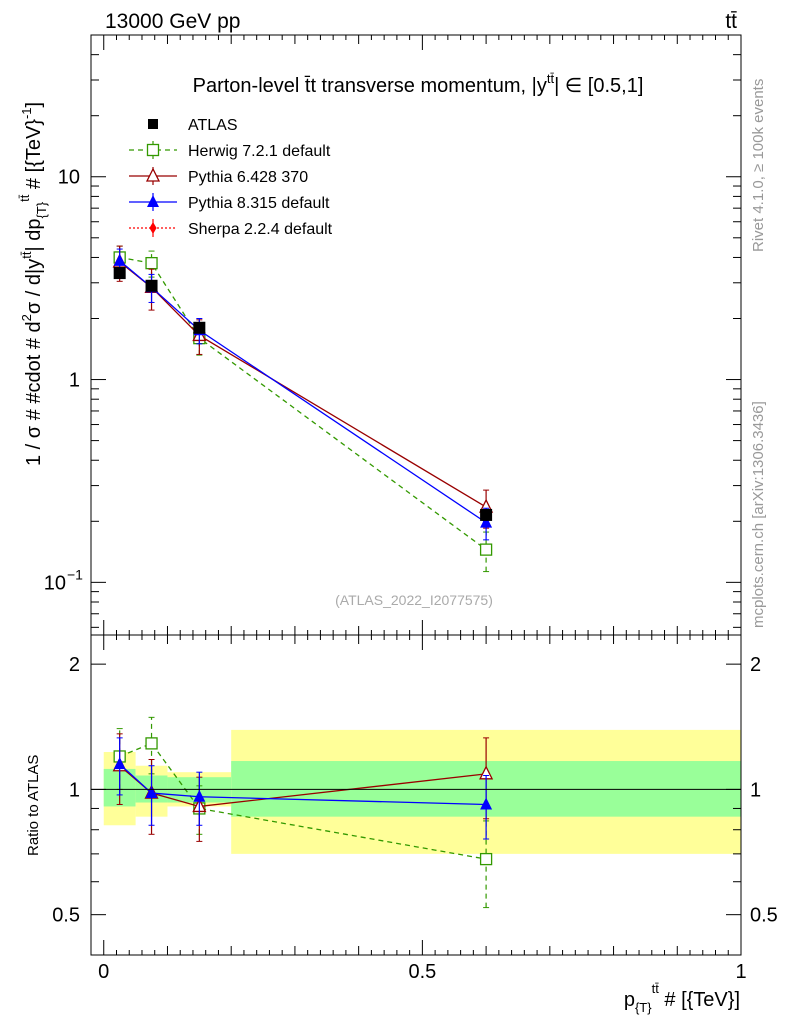 This screenshot has height=1024, width=786. What do you see at coordinates (303, 392) in the screenshot?
I see `main-pythia-8-315-default-line` at bounding box center [303, 392].